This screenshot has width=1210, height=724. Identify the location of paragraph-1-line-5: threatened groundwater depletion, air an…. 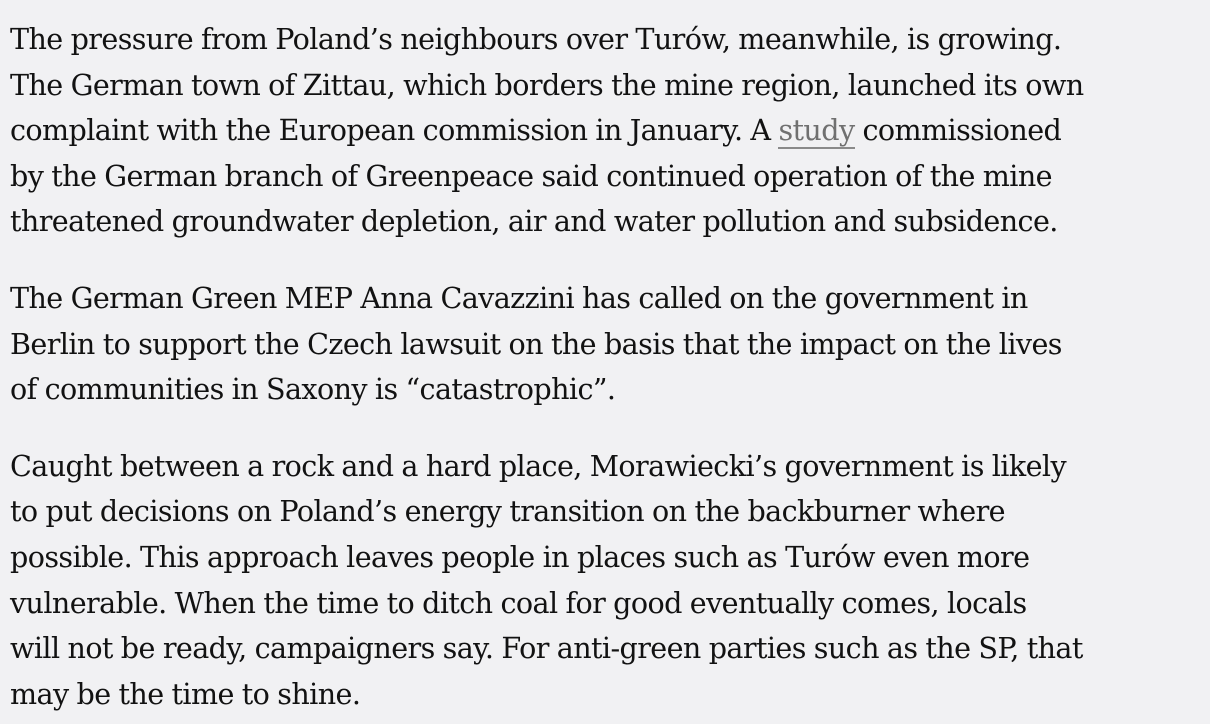
(534, 221).